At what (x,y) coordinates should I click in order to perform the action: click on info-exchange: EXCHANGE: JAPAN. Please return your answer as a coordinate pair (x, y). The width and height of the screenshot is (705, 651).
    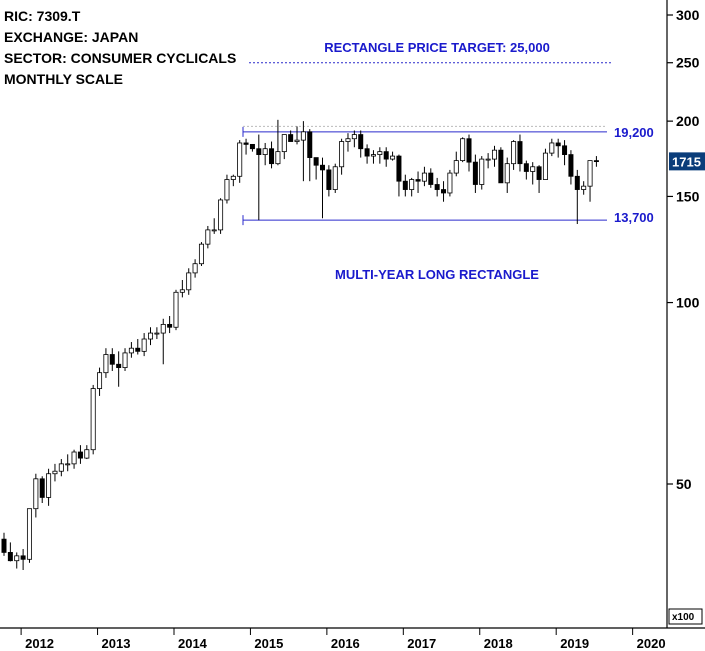
    Looking at the image, I should click on (71, 37).